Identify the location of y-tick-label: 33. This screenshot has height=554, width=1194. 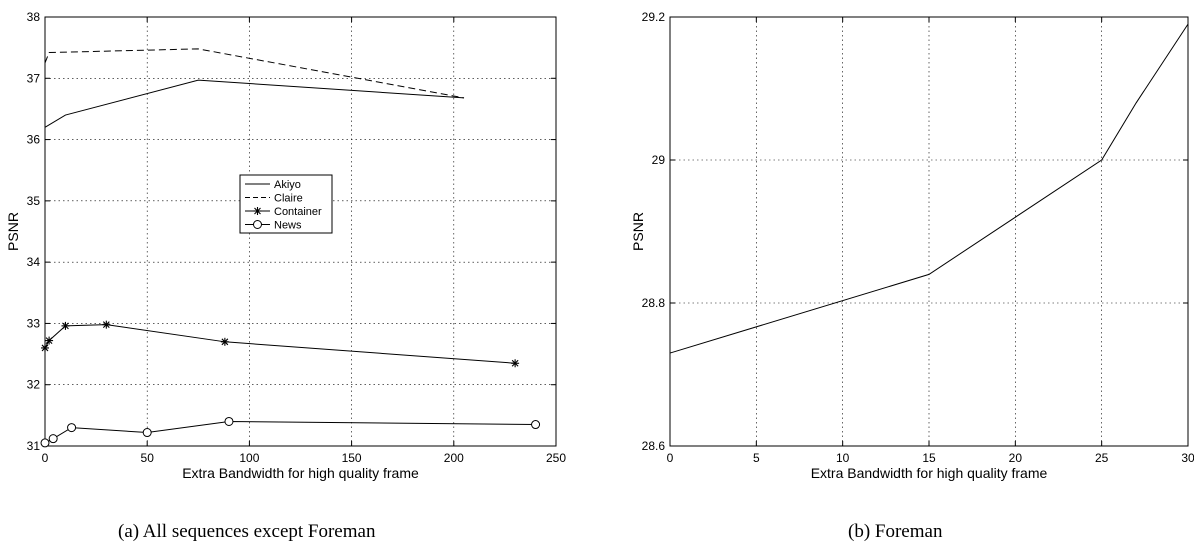
(34, 323).